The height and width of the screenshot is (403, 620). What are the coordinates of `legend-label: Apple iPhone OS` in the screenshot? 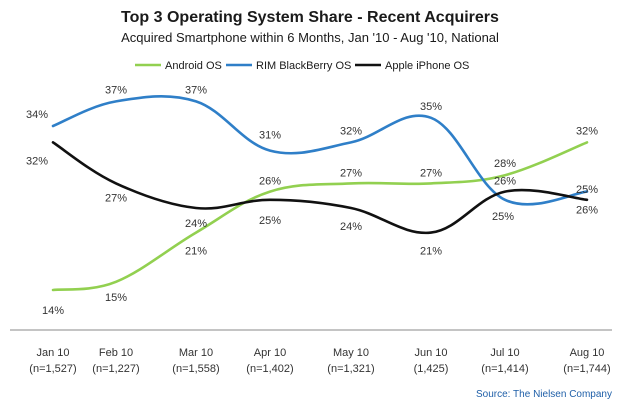 It's located at (427, 66).